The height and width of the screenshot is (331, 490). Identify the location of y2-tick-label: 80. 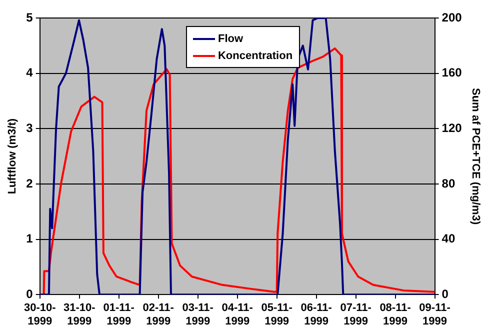
(449, 183).